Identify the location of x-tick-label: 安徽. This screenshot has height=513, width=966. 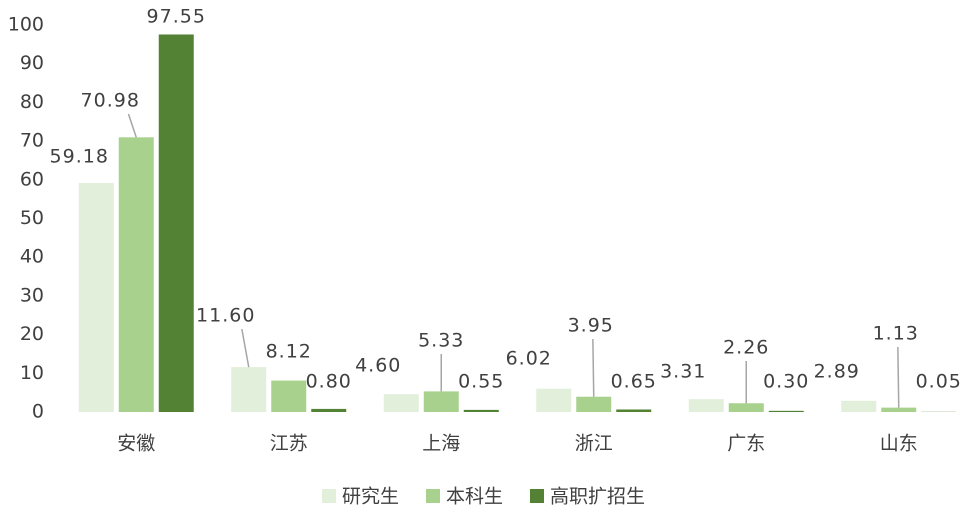
(136, 444).